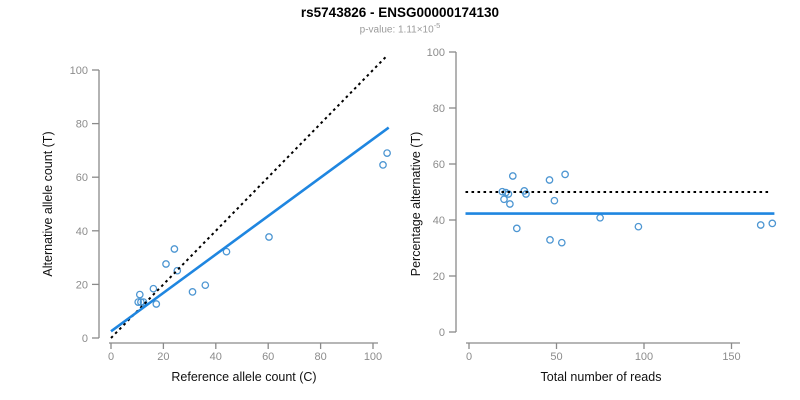 Image resolution: width=800 pixels, height=400 pixels. I want to click on x-tick-label: 50, so click(556, 357).